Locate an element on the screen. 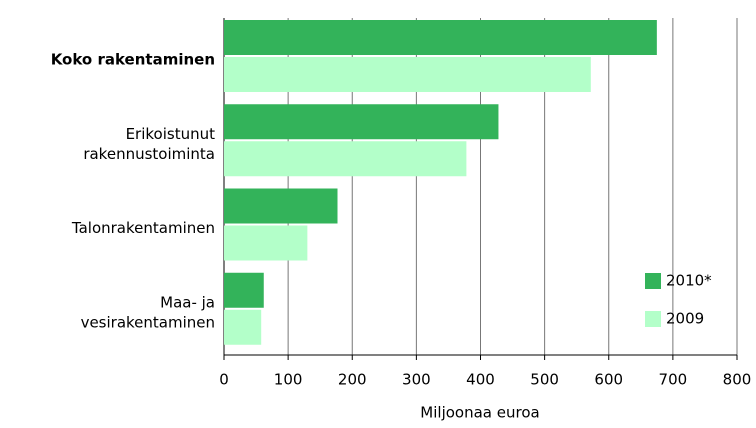 The image size is (756, 428). x-tick-label: 100 is located at coordinates (288, 380).